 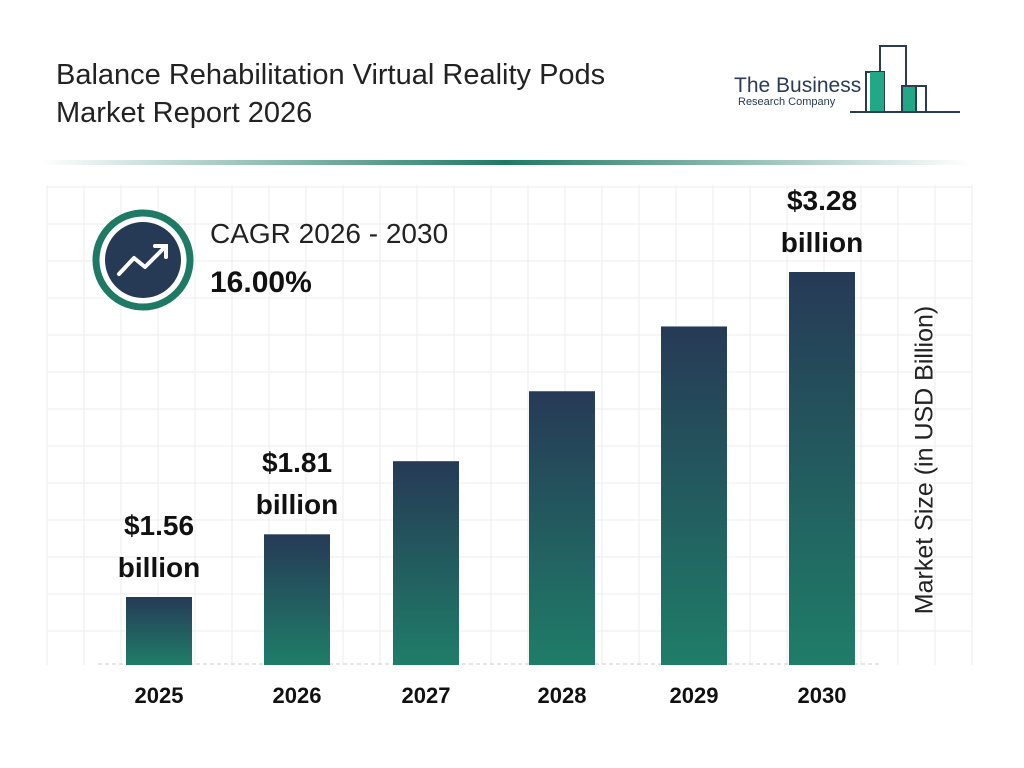 I want to click on cagr-badge-inner, so click(x=143, y=260).